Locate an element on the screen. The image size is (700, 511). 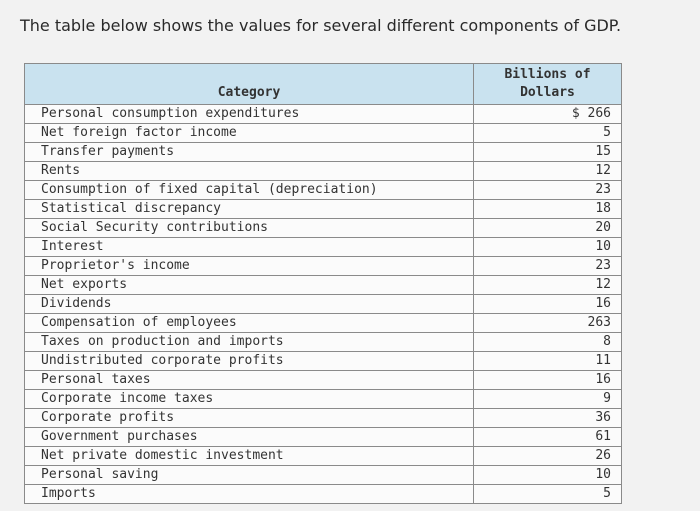
category-cell: Personal consumption expenditures is located at coordinates (249, 114).